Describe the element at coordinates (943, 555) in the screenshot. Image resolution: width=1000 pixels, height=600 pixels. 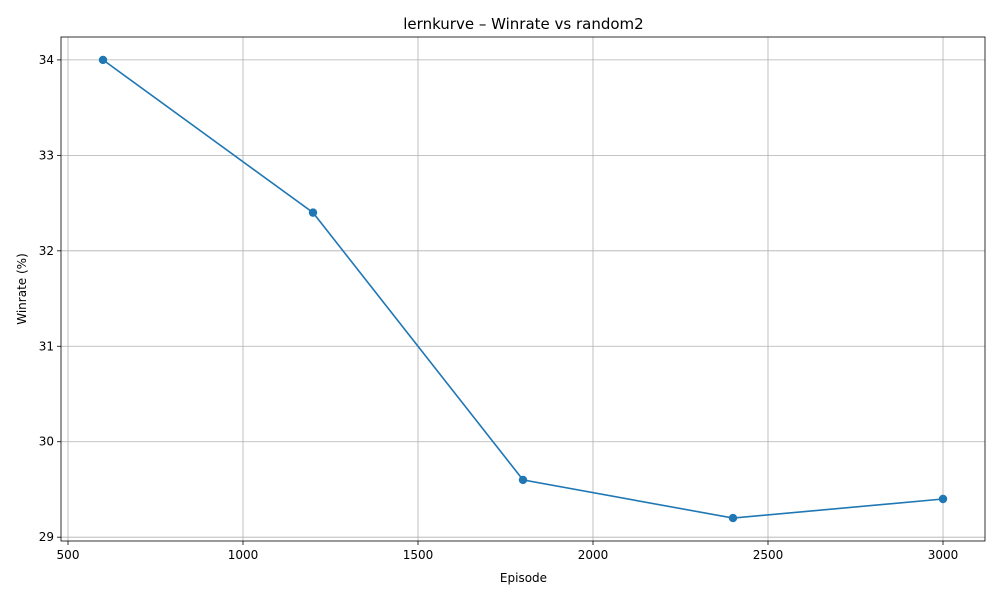
I see `x-tick-label: 3000` at that location.